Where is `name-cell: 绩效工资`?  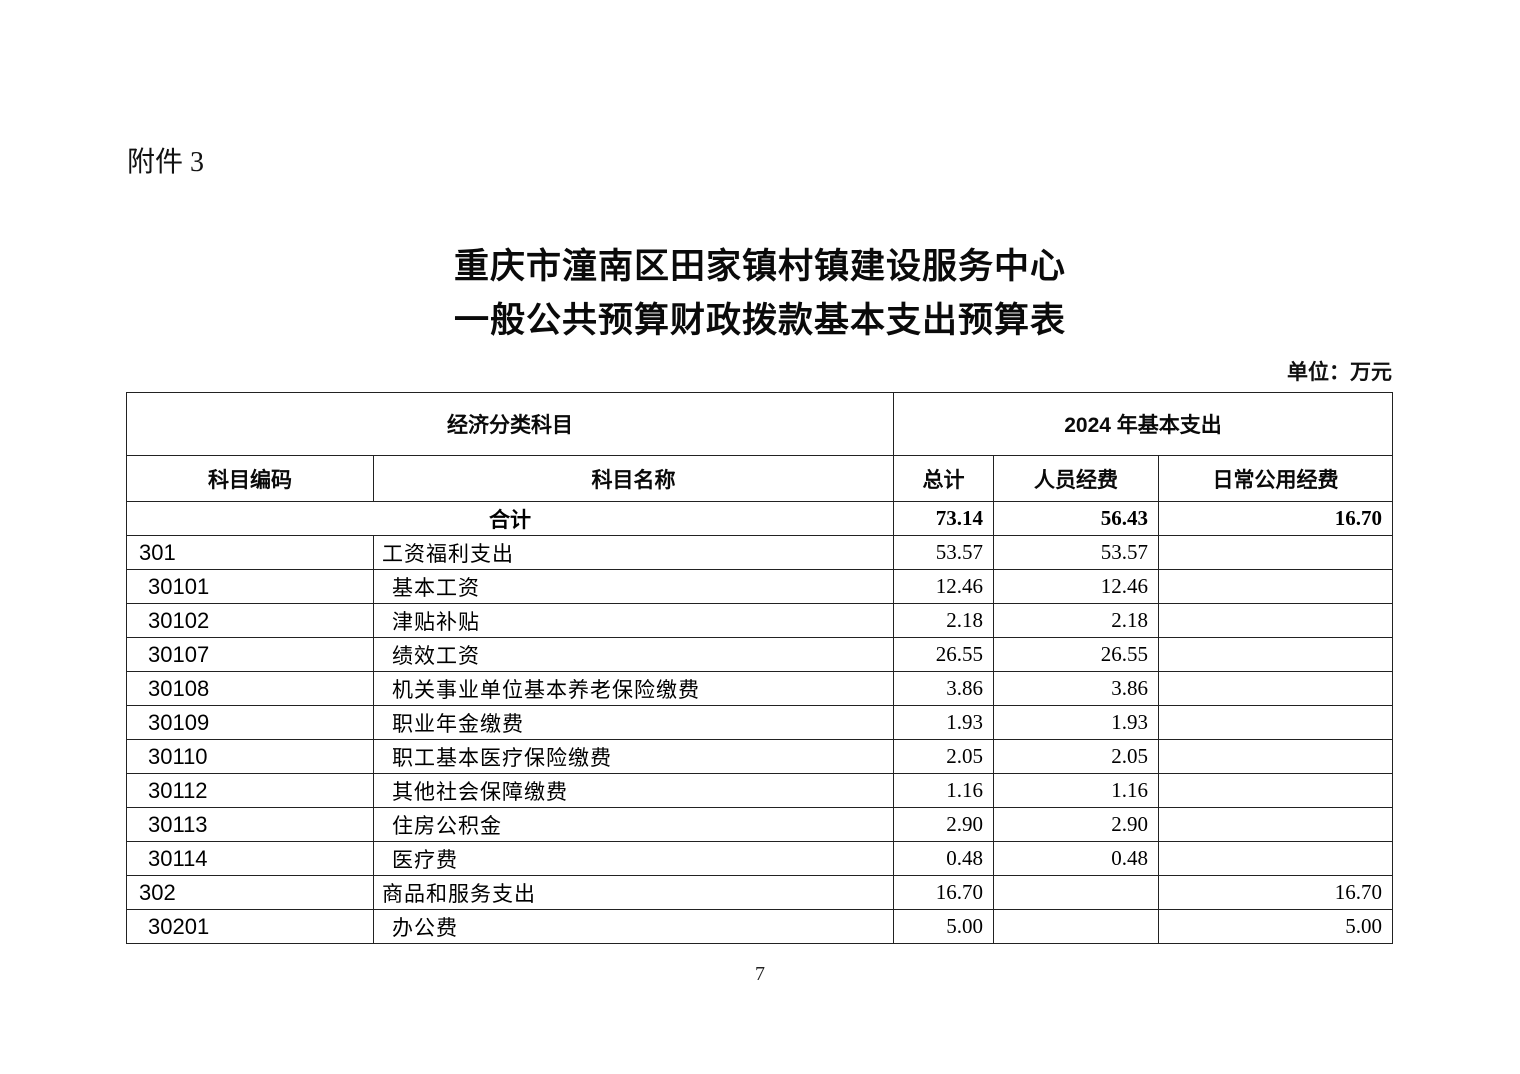
name-cell: 绩效工资 is located at coordinates (633, 654).